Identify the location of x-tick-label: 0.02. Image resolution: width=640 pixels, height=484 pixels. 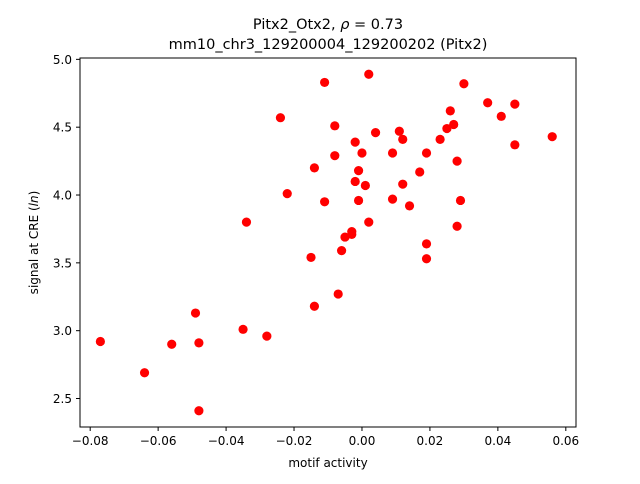
(430, 441).